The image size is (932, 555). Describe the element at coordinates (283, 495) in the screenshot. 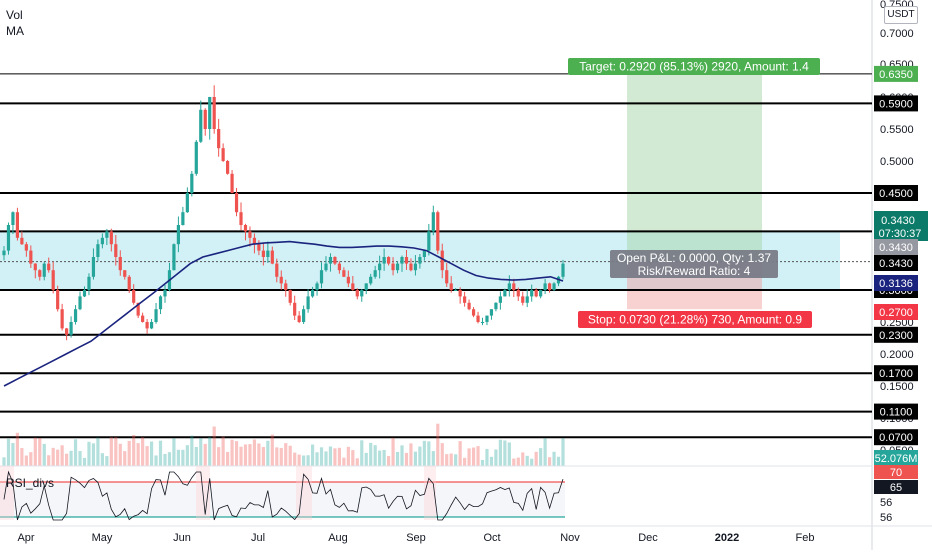

I see `rsi-line` at that location.